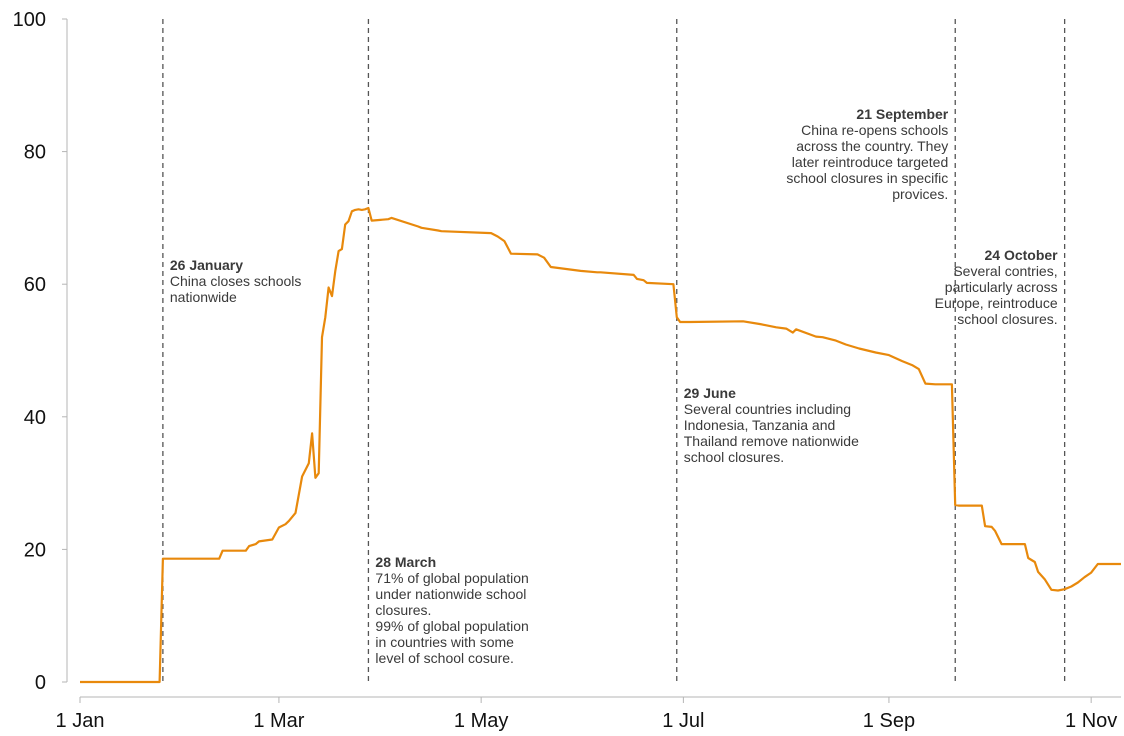 This screenshot has width=1124, height=736. I want to click on event-text-line: Thailand remove nationwide, so click(771, 441).